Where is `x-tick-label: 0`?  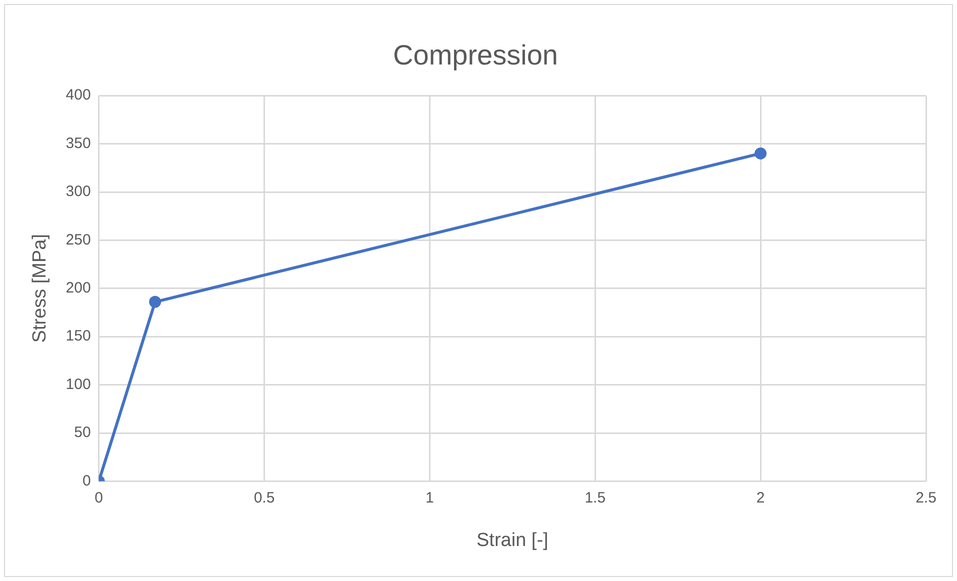 x-tick-label: 0 is located at coordinates (98, 497).